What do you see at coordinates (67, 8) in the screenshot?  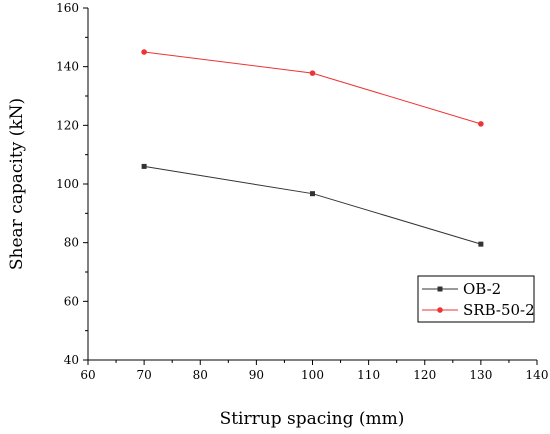 I see `y-tick-label: 160` at bounding box center [67, 8].